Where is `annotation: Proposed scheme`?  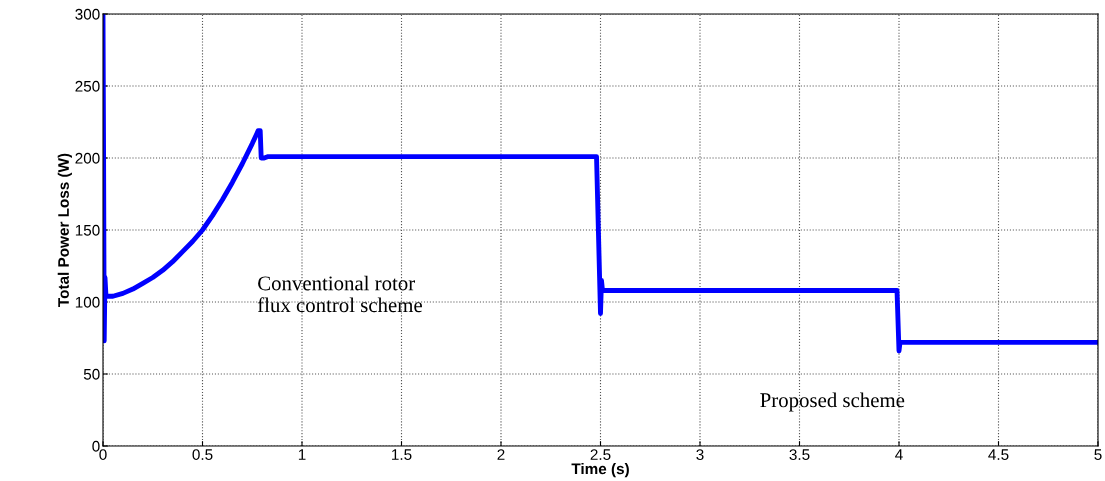 annotation: Proposed scheme is located at coordinates (832, 402).